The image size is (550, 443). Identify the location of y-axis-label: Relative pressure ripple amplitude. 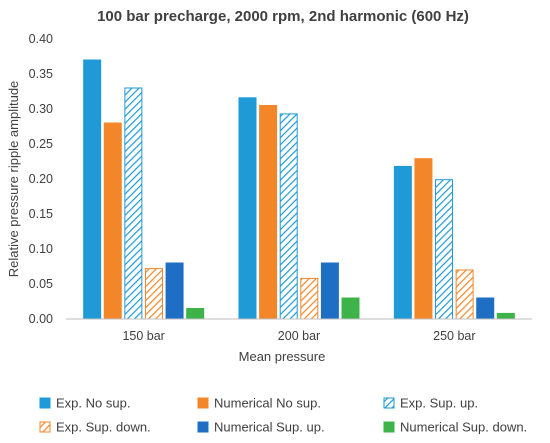
(13, 179).